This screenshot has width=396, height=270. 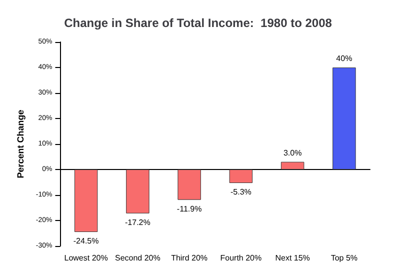 What do you see at coordinates (21, 144) in the screenshot?
I see `y-axis-title: Percent Change` at bounding box center [21, 144].